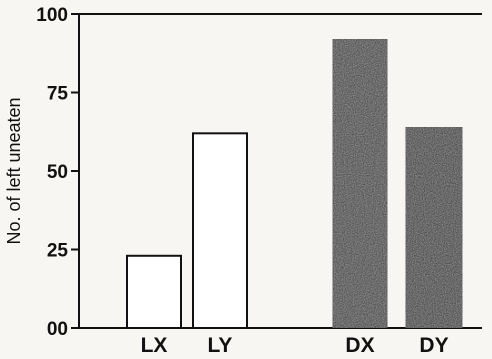 Image resolution: width=492 pixels, height=359 pixels. I want to click on y-tick-label: 100, so click(52, 15).